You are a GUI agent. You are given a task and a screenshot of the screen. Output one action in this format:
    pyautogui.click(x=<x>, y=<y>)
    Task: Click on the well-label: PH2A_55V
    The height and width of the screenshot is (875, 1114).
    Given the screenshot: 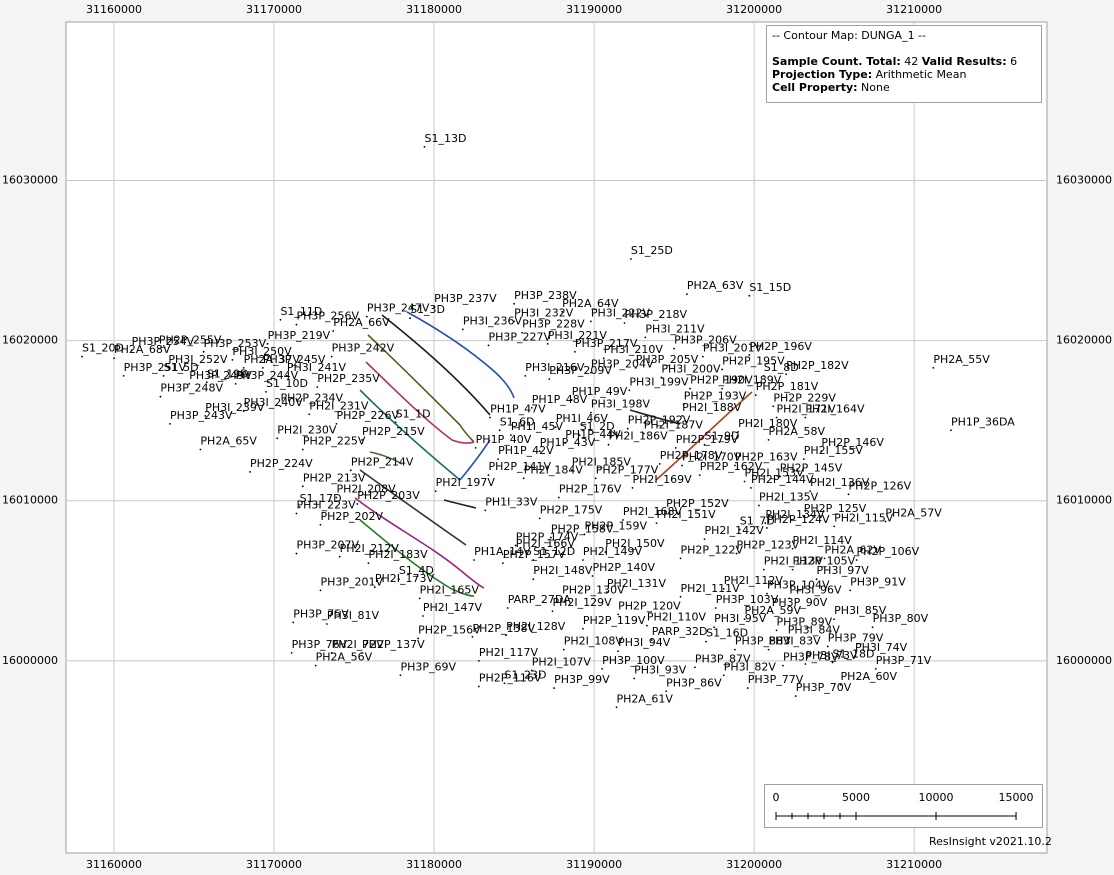 What is the action you would take?
    pyautogui.click(x=961, y=359)
    